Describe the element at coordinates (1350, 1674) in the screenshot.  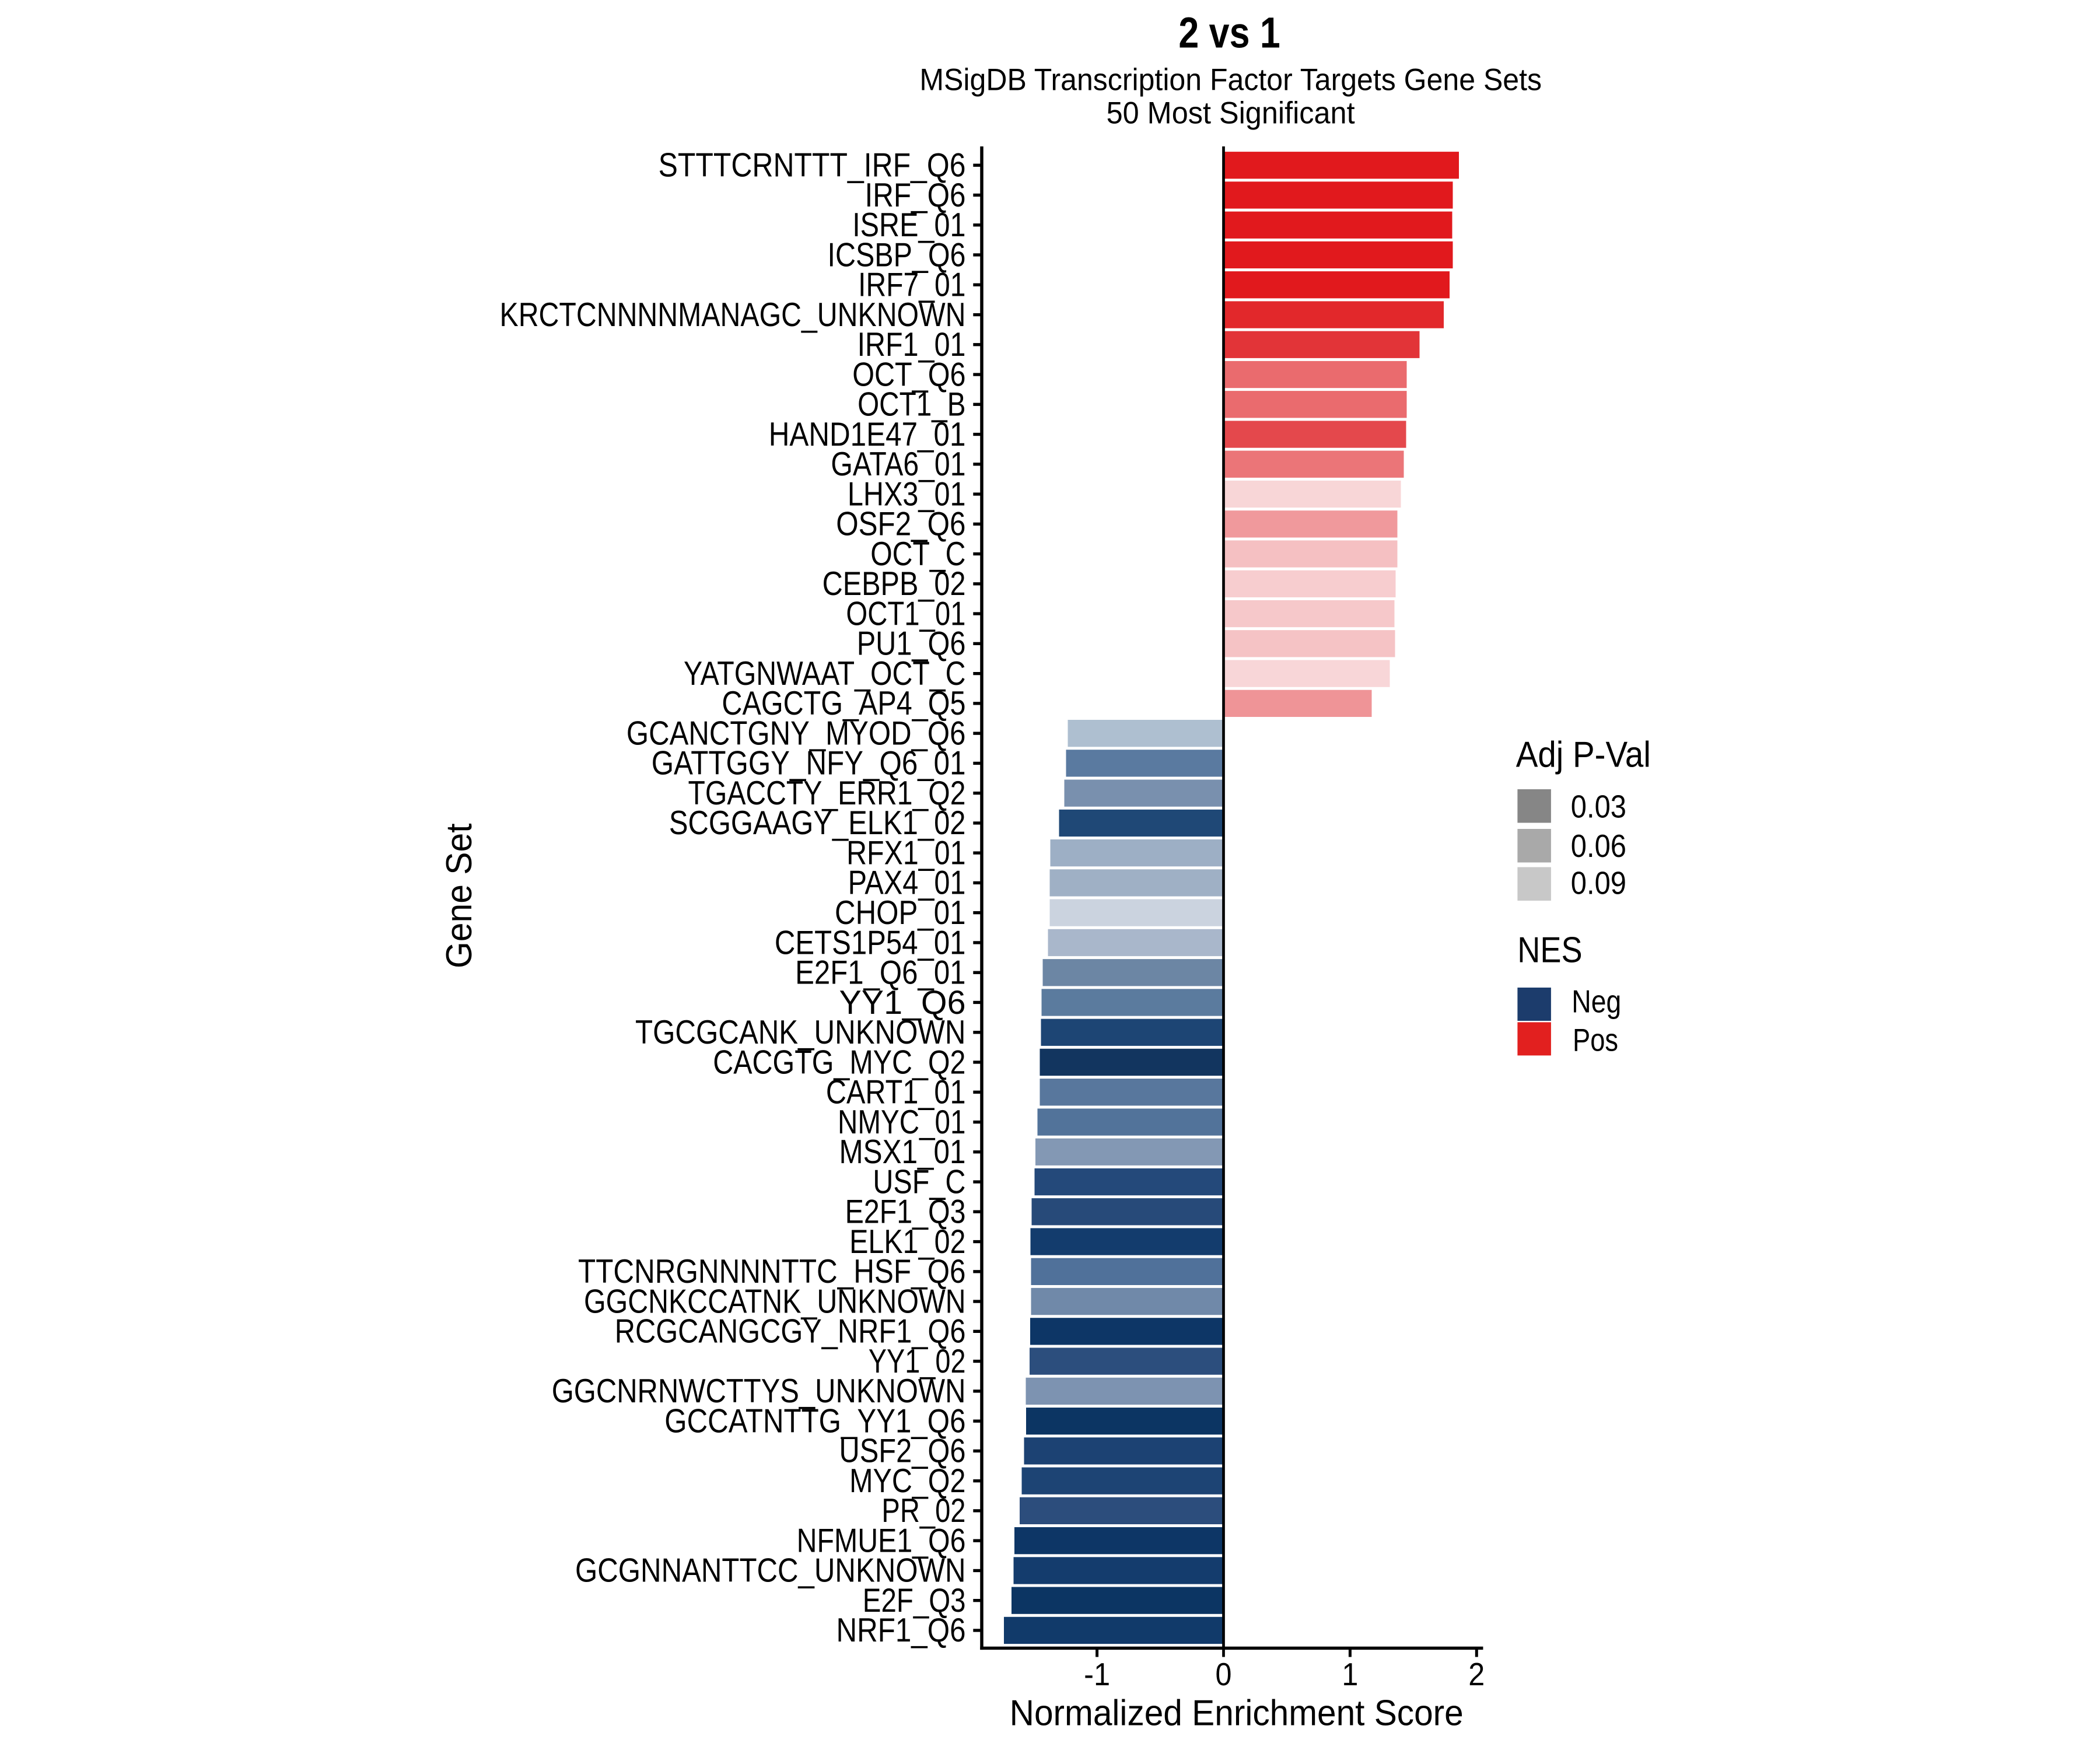
I see `svg-text: 1` at that location.